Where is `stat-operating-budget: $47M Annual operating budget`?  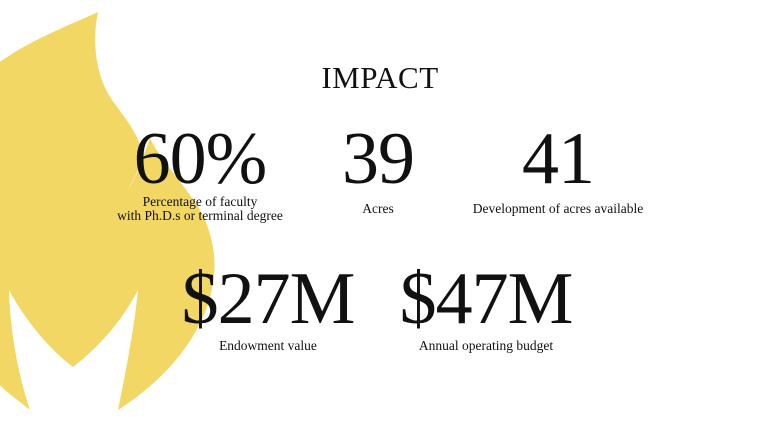
stat-operating-budget: $47M Annual operating budget is located at coordinates (486, 307).